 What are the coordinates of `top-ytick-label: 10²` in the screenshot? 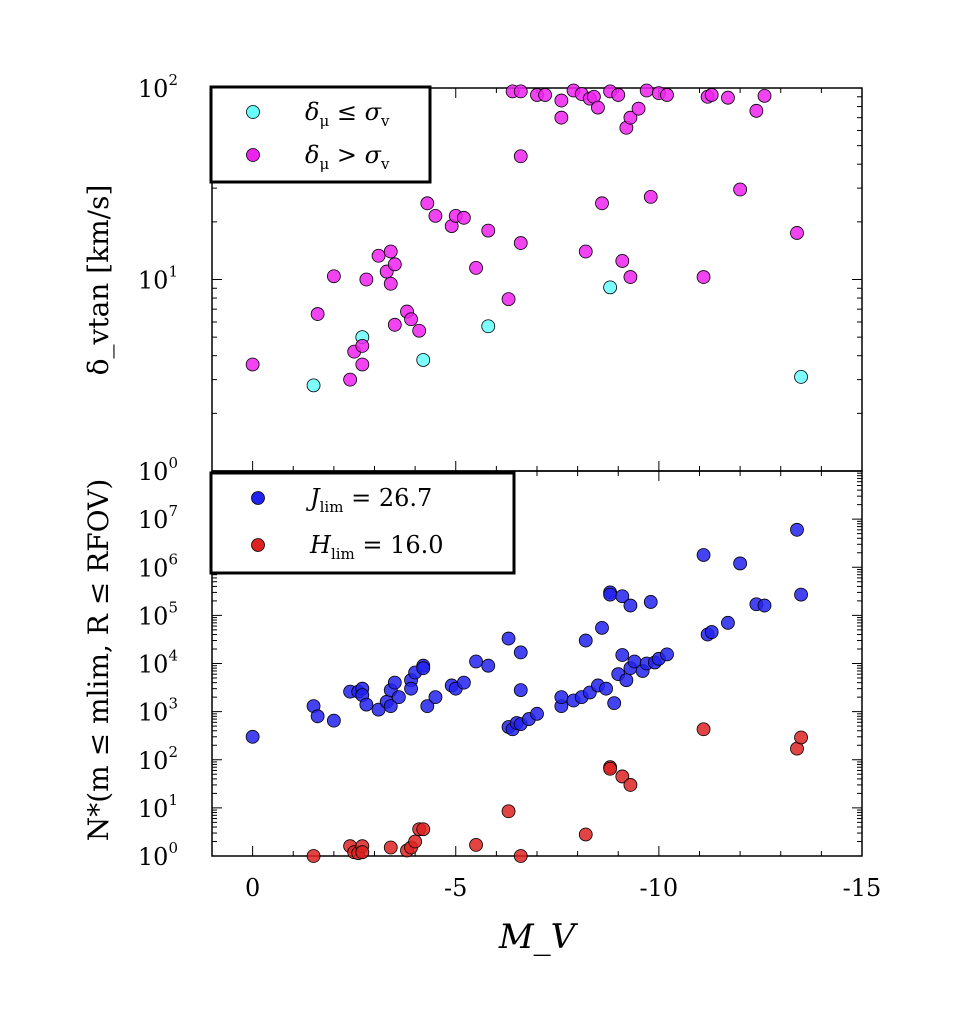 It's located at (158, 87).